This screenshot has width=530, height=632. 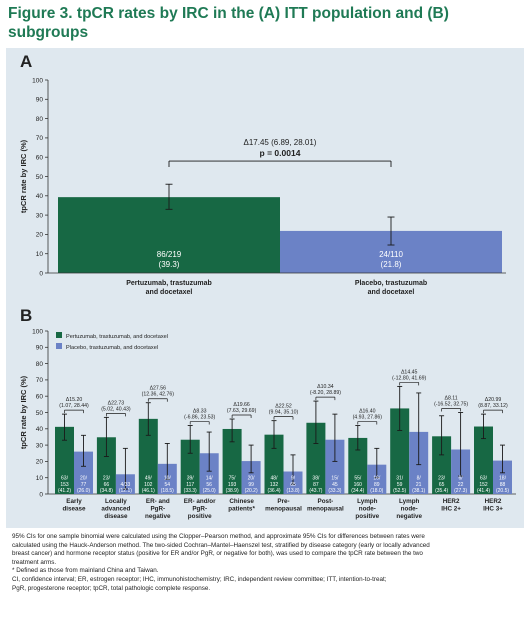 What do you see at coordinates (232, 491) in the screenshot?
I see `panel-b-bar-value-label: (38.9)` at bounding box center [232, 491].